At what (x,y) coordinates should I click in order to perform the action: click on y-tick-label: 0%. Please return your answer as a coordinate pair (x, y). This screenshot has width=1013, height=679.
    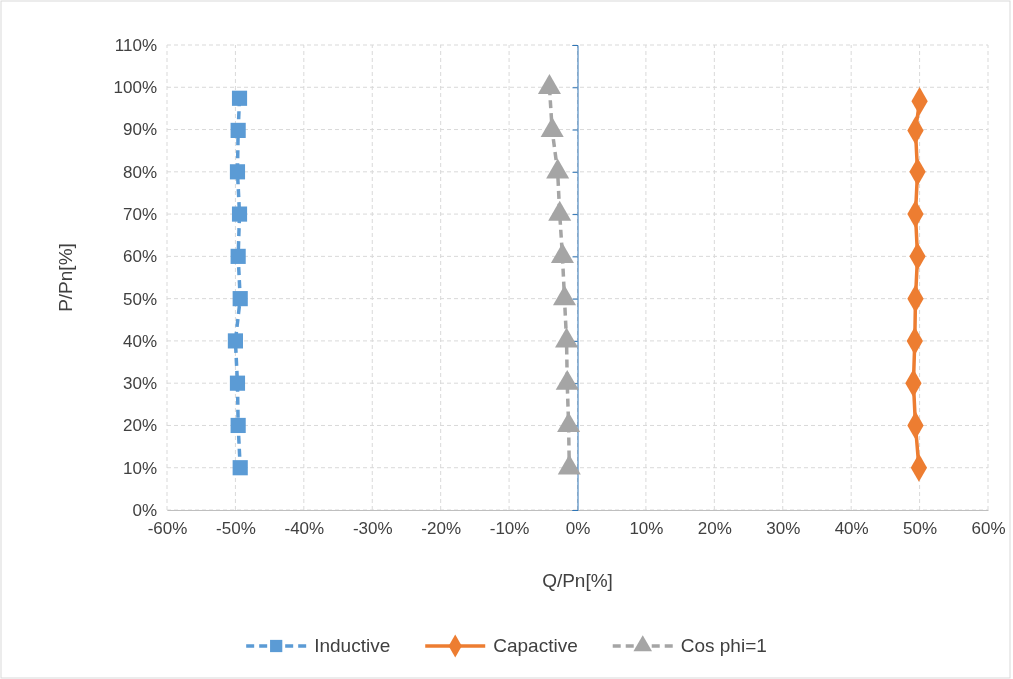
    Looking at the image, I should click on (144, 510).